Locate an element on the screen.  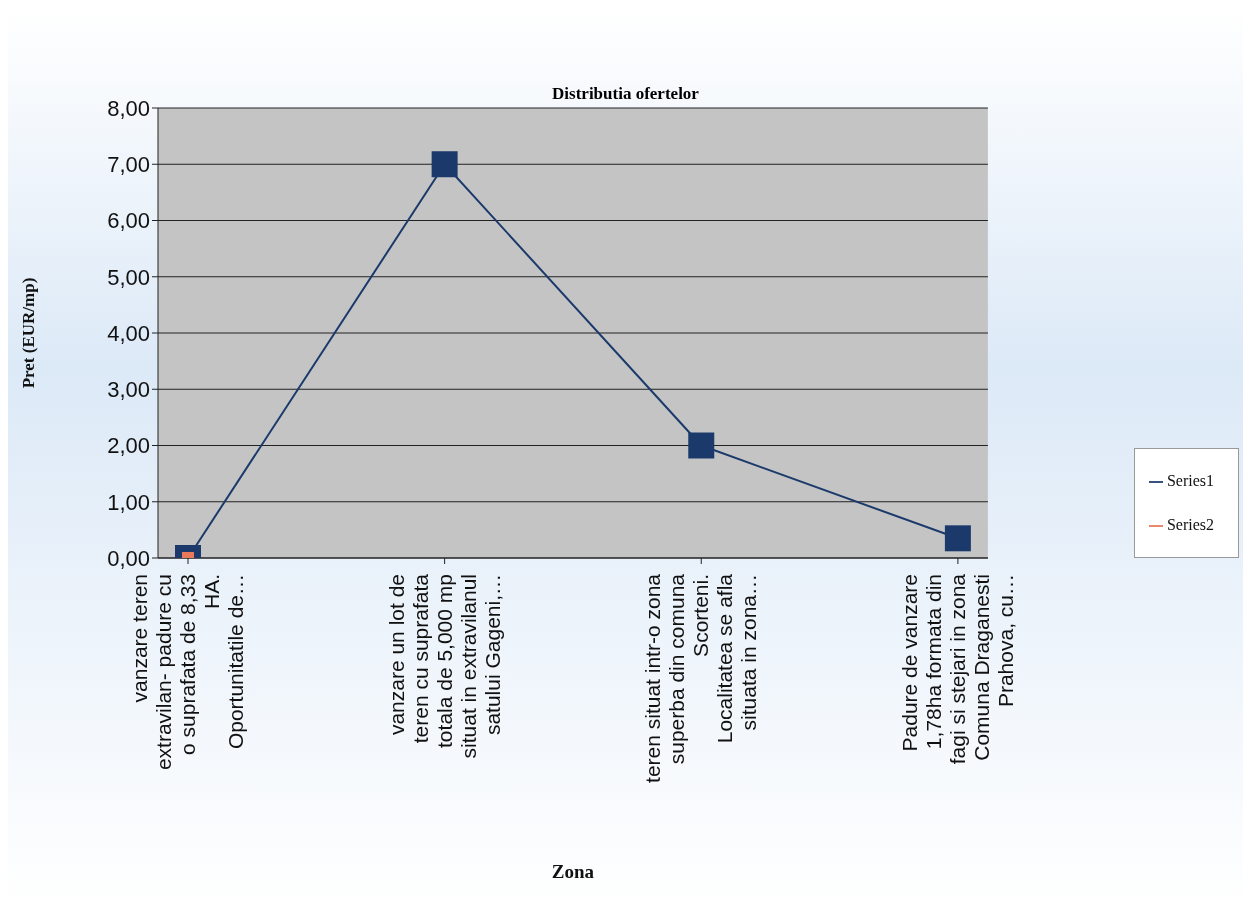
y-tick-label: 3,00 is located at coordinates (128, 390).